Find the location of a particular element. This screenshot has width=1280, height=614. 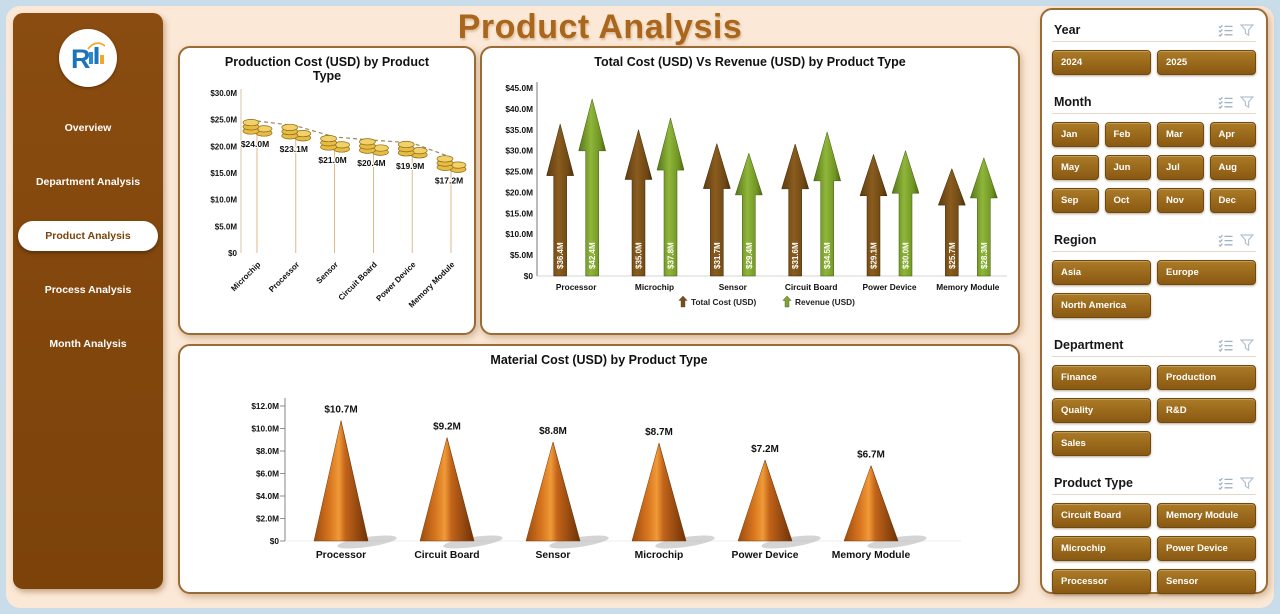

filter-option-jul: Jul is located at coordinates (1180, 167).